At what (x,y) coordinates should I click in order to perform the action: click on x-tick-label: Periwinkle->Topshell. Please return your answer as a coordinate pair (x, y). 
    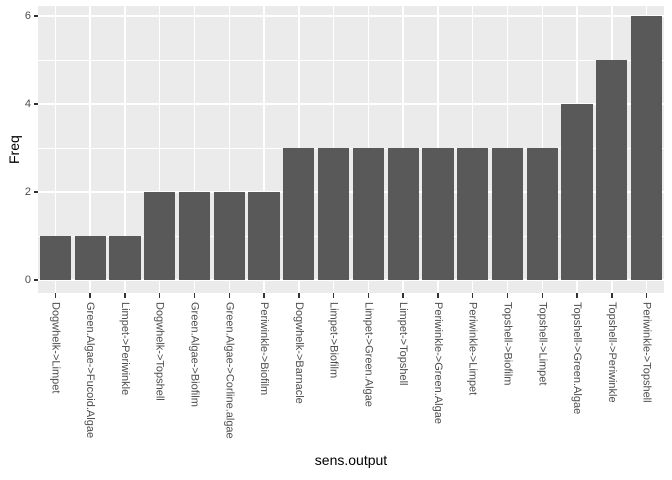
    Looking at the image, I should click on (646, 352).